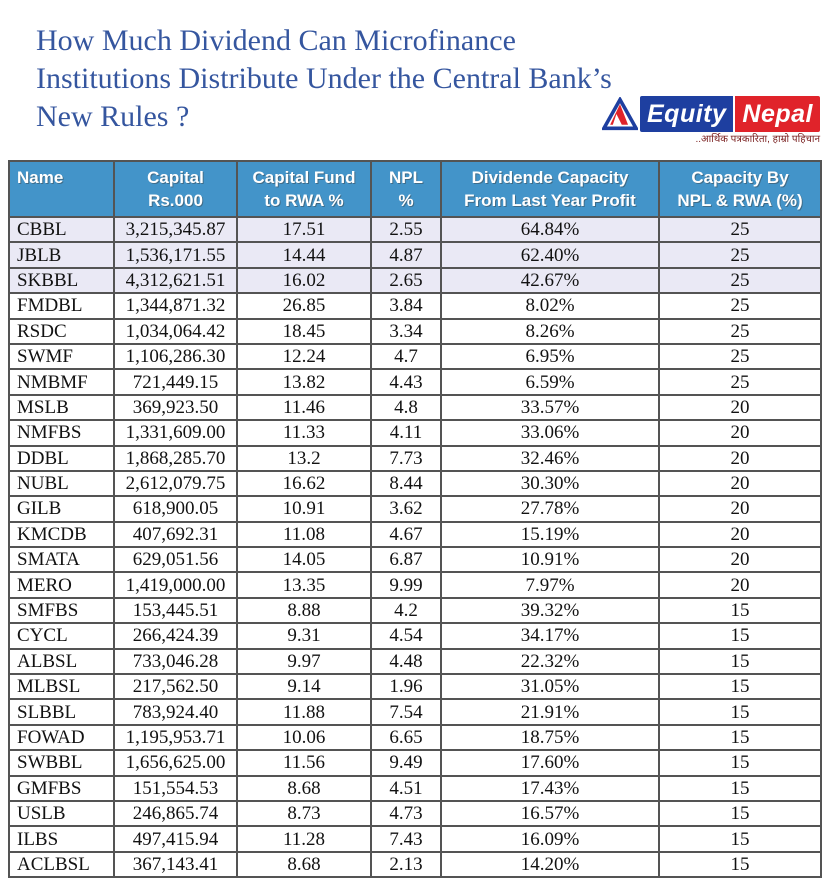 Image resolution: width=828 pixels, height=895 pixels. What do you see at coordinates (550, 788) in the screenshot?
I see `cell-dividend-capacity: 17.43%` at bounding box center [550, 788].